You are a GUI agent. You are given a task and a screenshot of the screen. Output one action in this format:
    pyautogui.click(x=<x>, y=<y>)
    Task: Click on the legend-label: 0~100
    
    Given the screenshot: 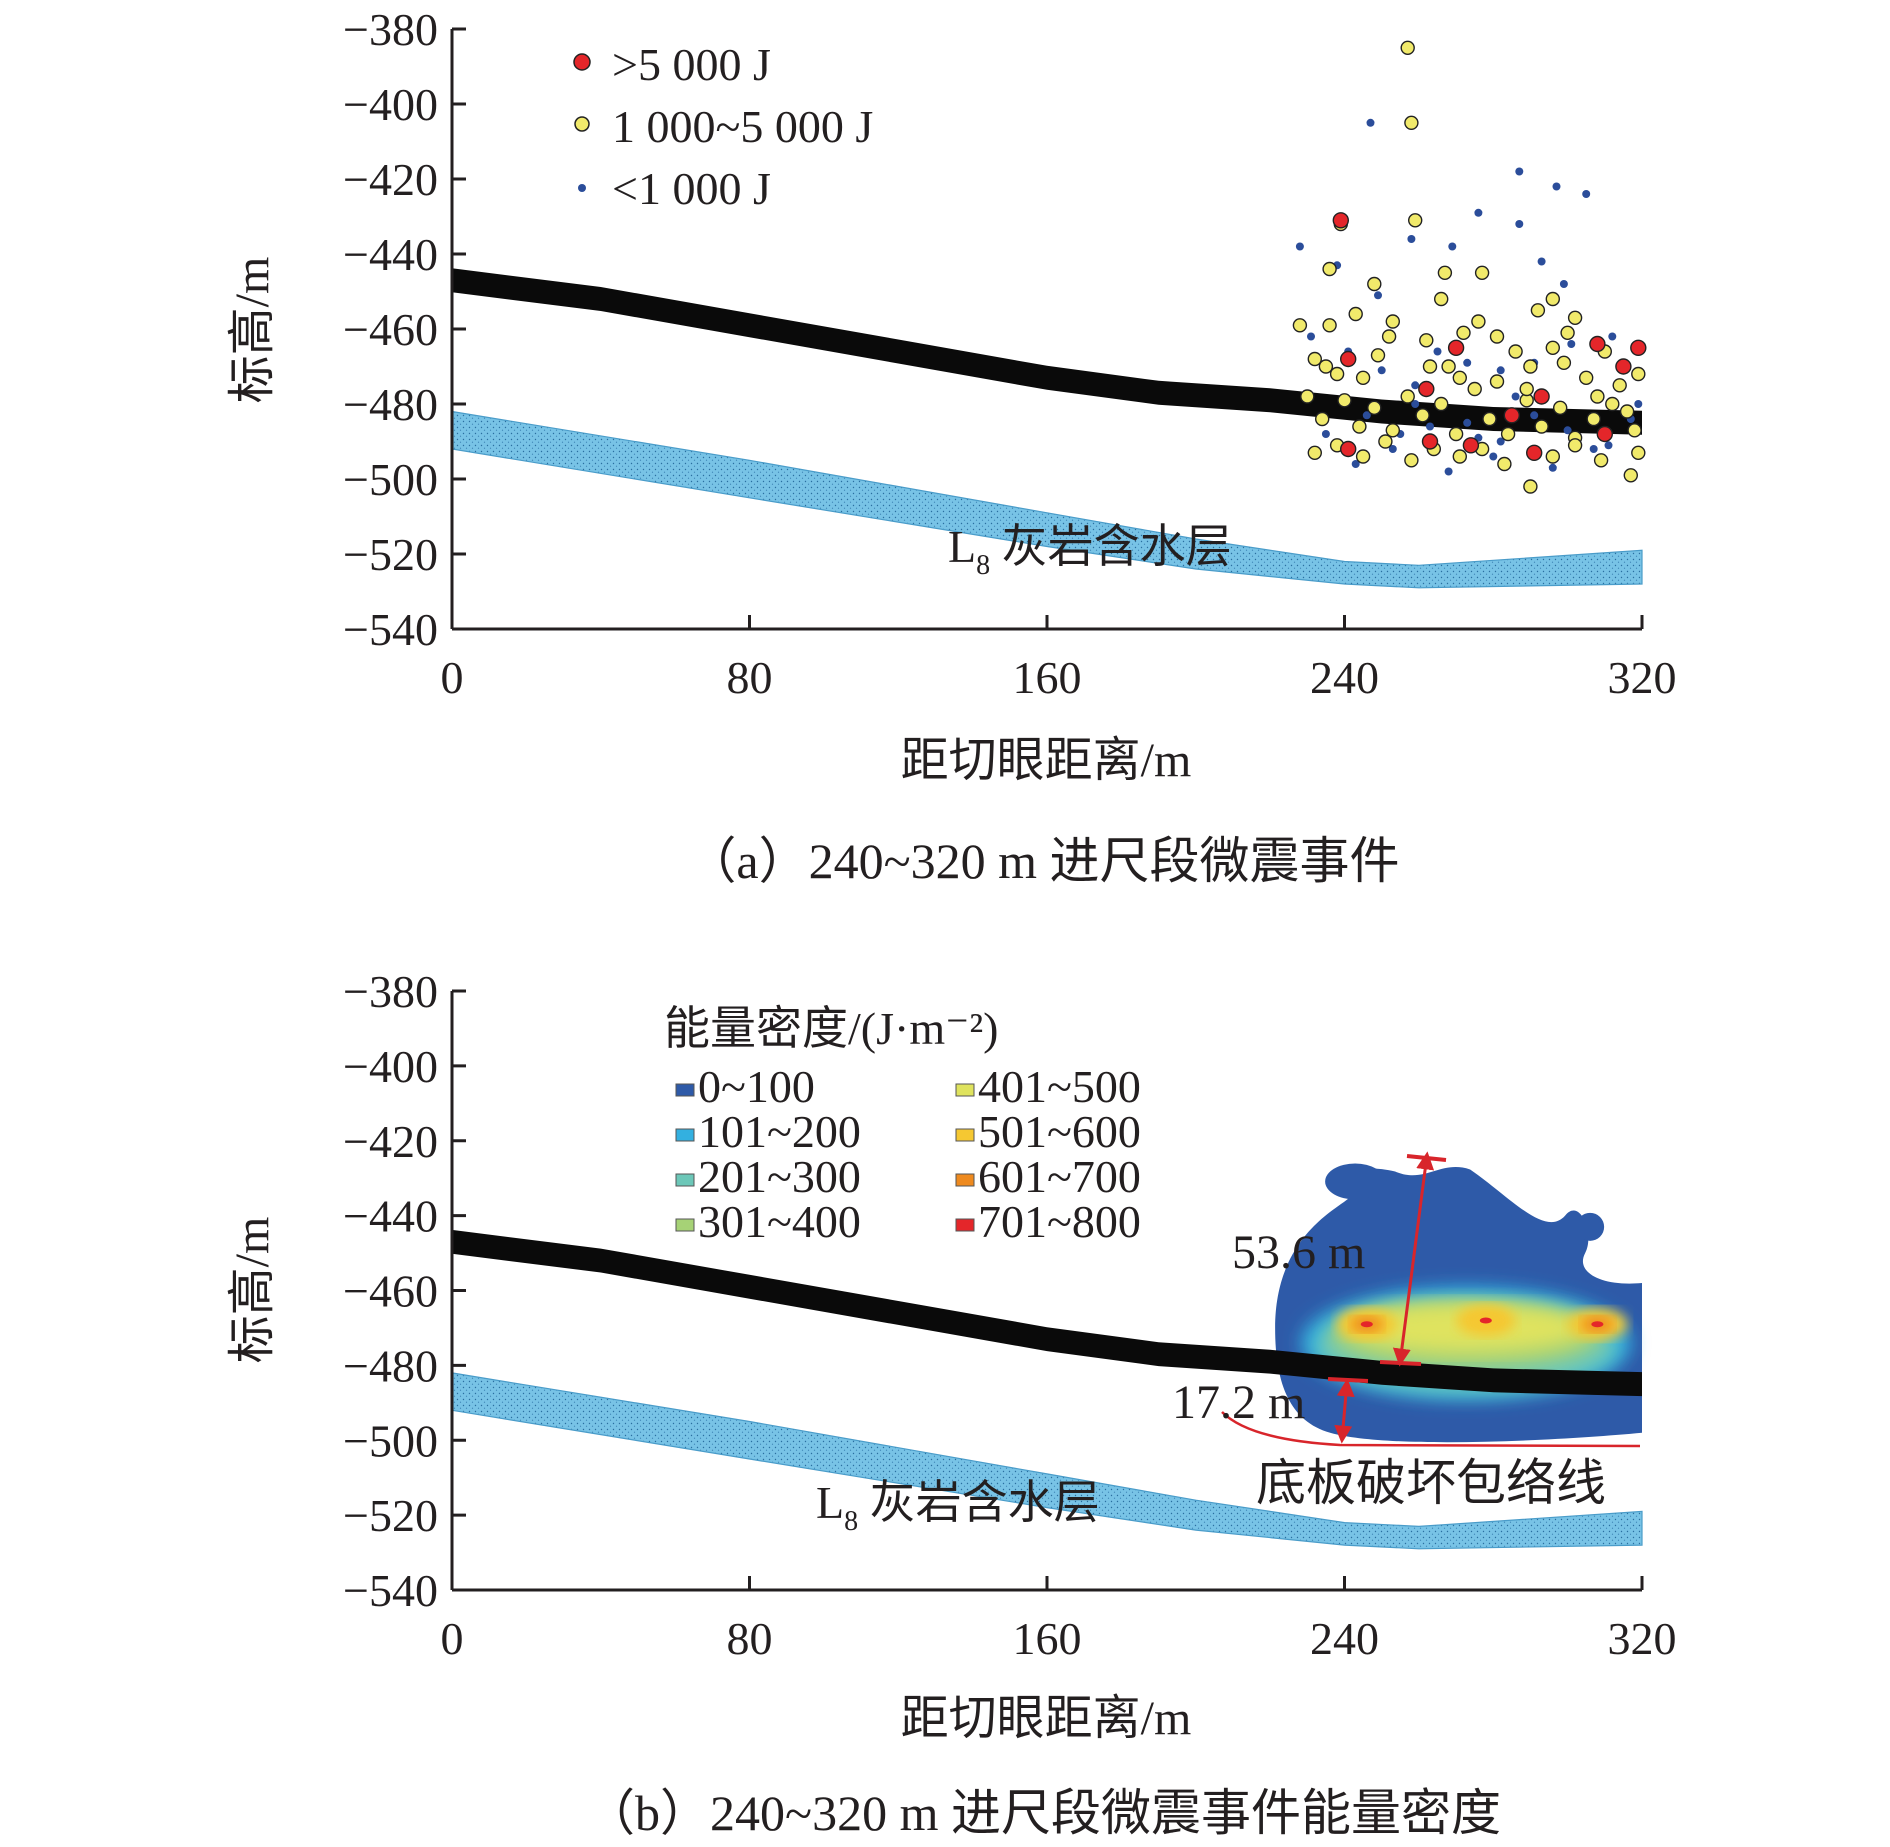 What is the action you would take?
    pyautogui.click(x=756, y=1086)
    